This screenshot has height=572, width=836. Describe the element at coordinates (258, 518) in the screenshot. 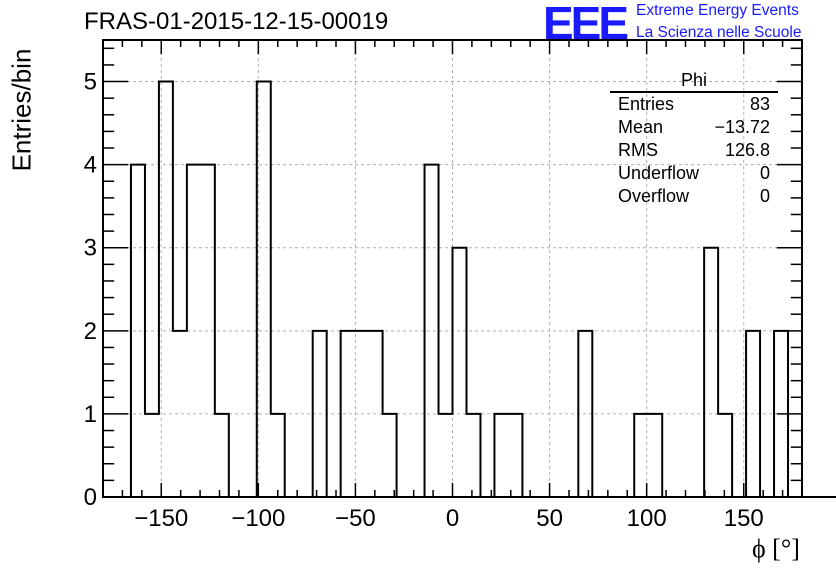

I see `x-tick-label: −100` at that location.